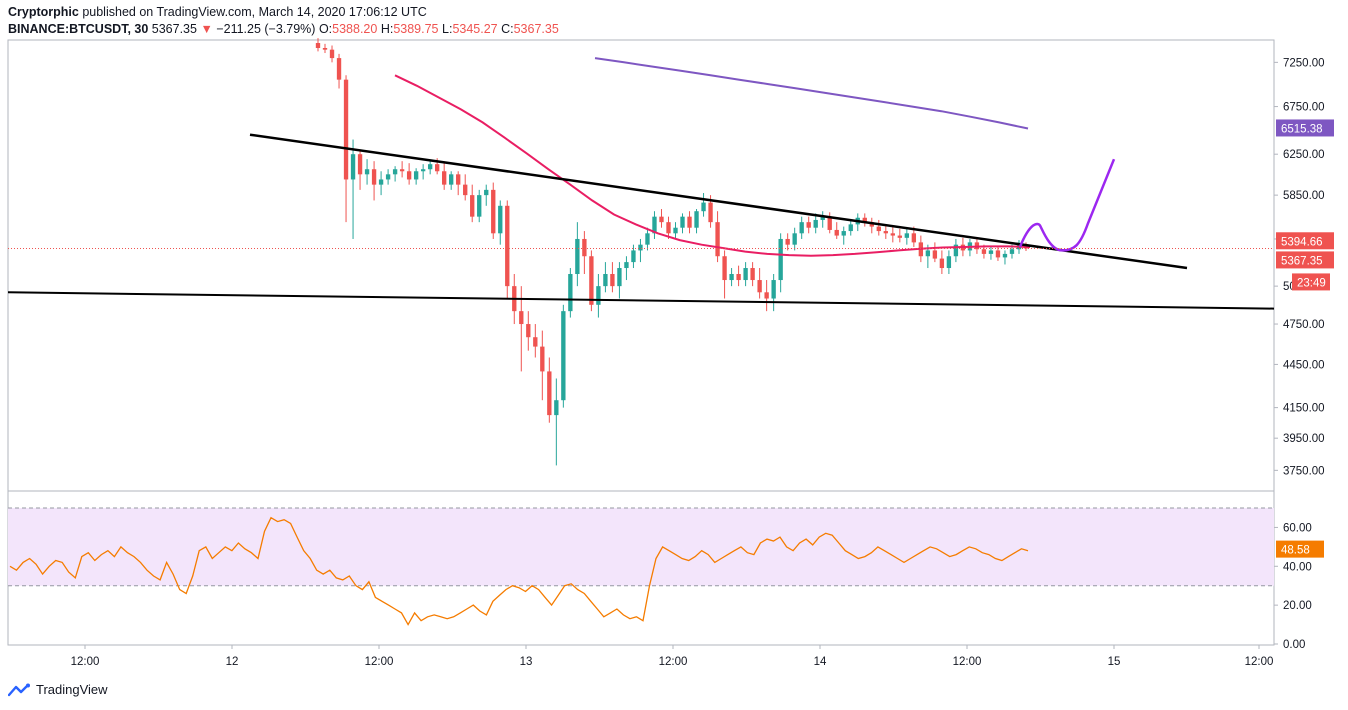  What do you see at coordinates (1302, 129) in the screenshot?
I see `price-tag-label: 6515.38` at bounding box center [1302, 129].